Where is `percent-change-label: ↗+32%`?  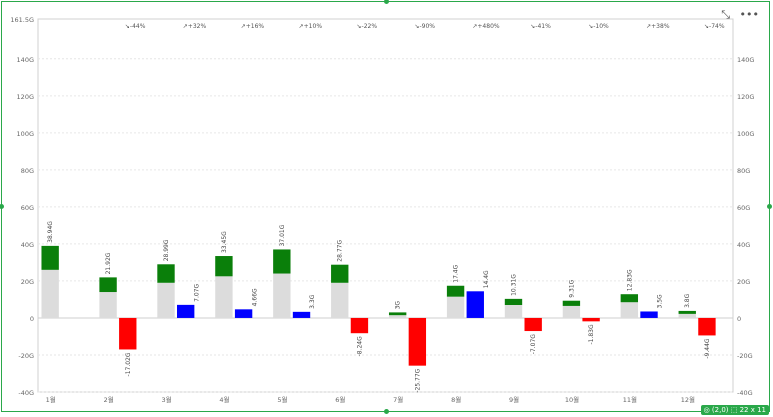 percent-change-label: ↗+32% is located at coordinates (195, 26).